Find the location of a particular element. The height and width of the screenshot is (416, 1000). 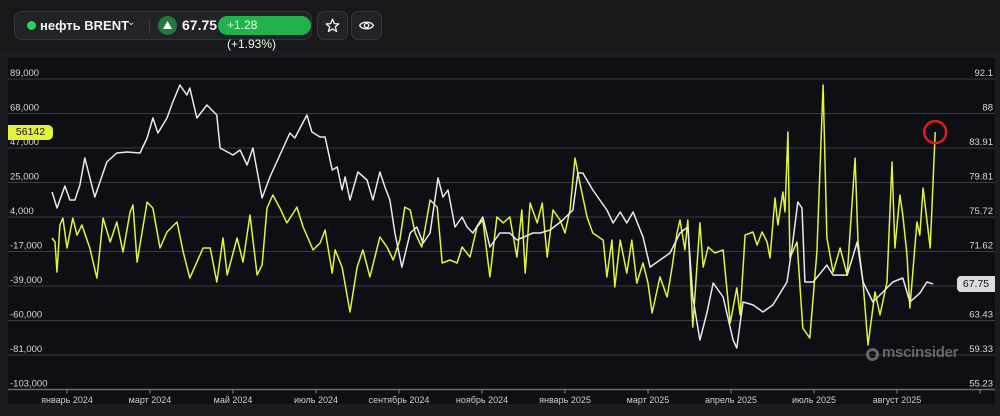

left-axis-tick-label: 47,000 is located at coordinates (24, 142).